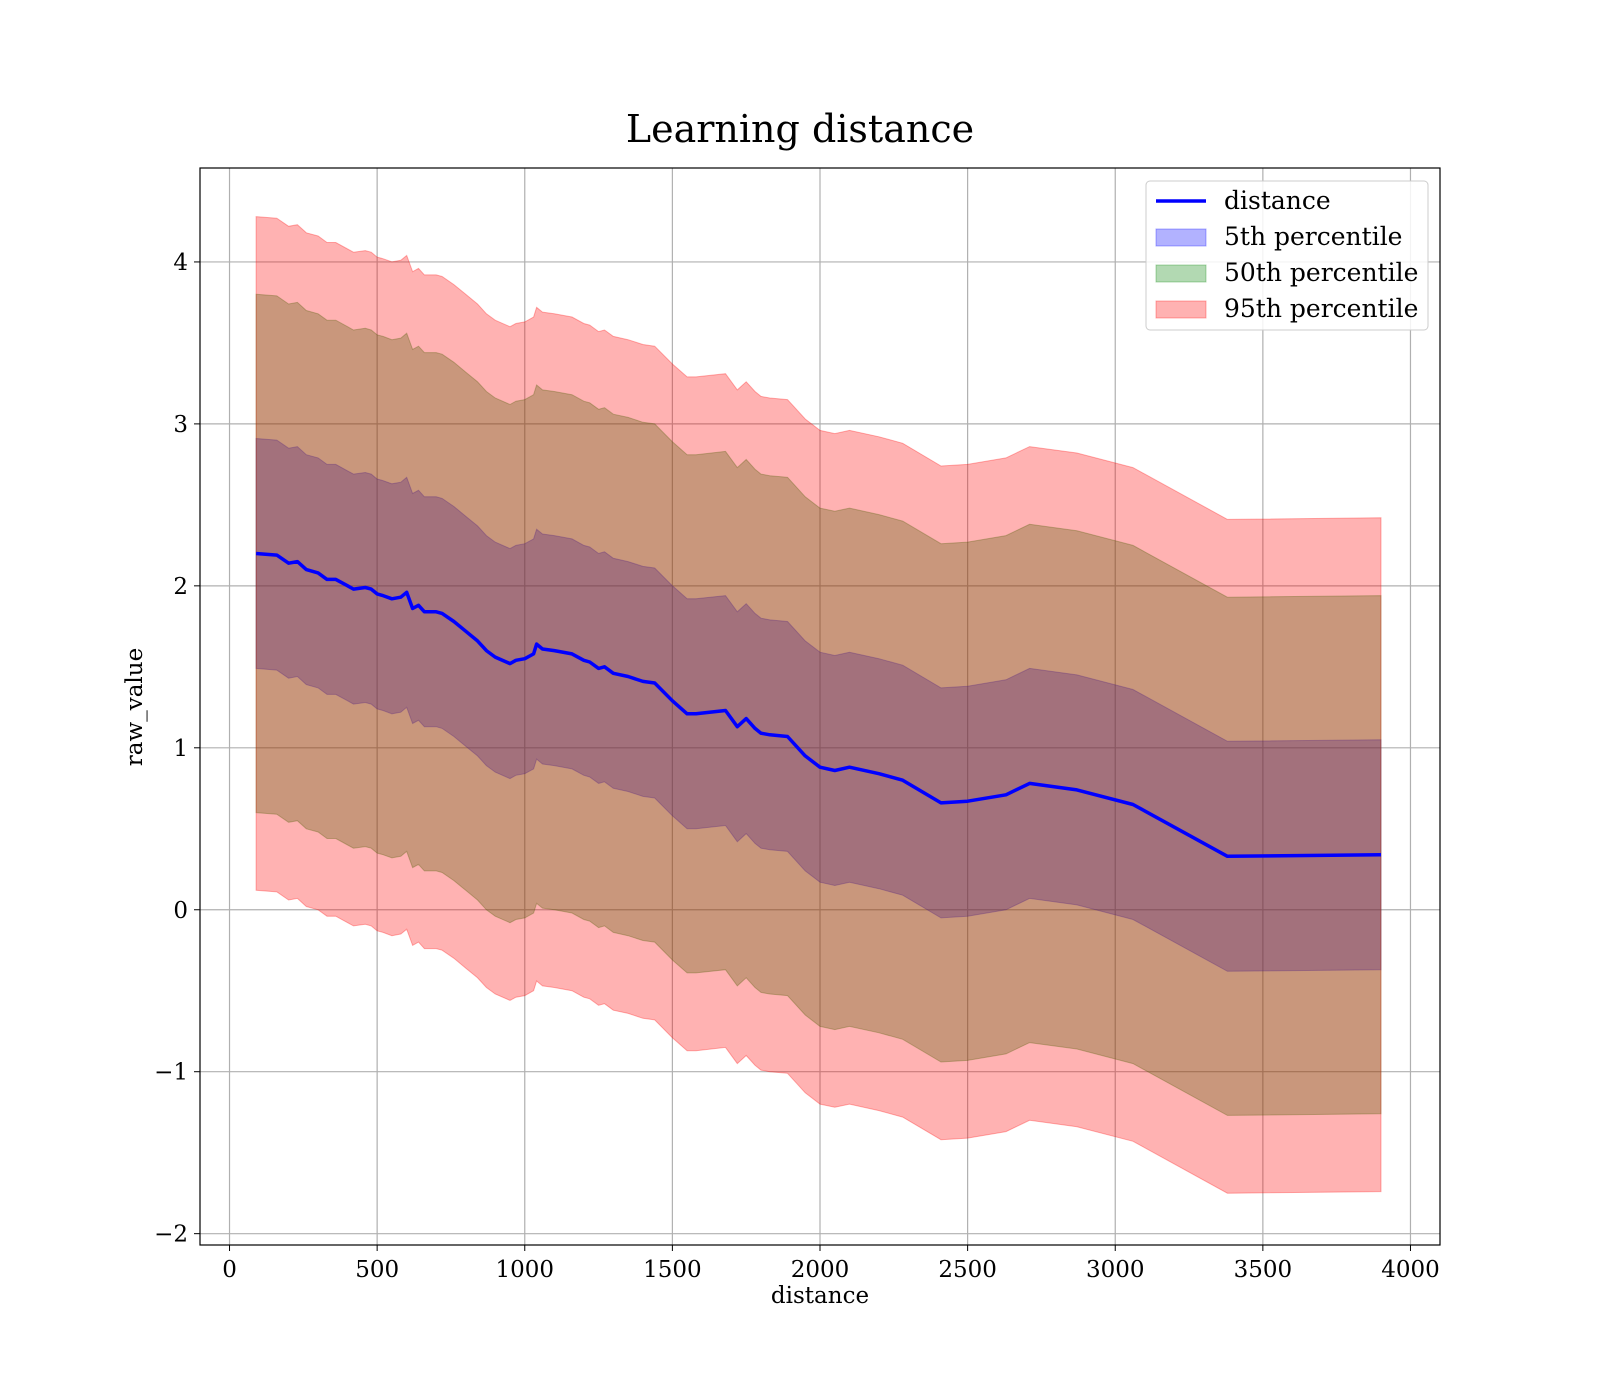  Describe the element at coordinates (820, 1270) in the screenshot. I see `x-tick-label: 2000` at that location.